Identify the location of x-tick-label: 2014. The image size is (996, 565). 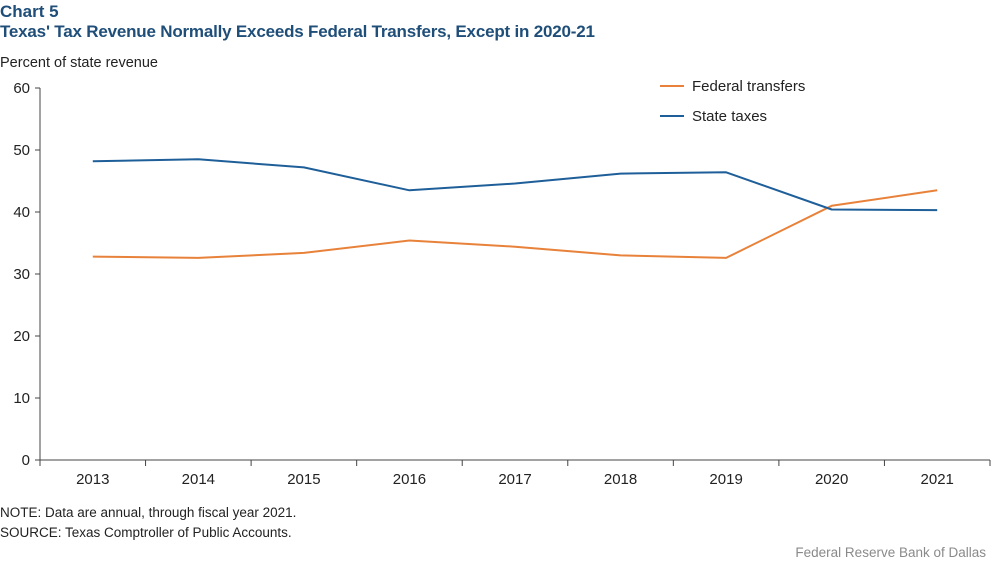
(198, 479).